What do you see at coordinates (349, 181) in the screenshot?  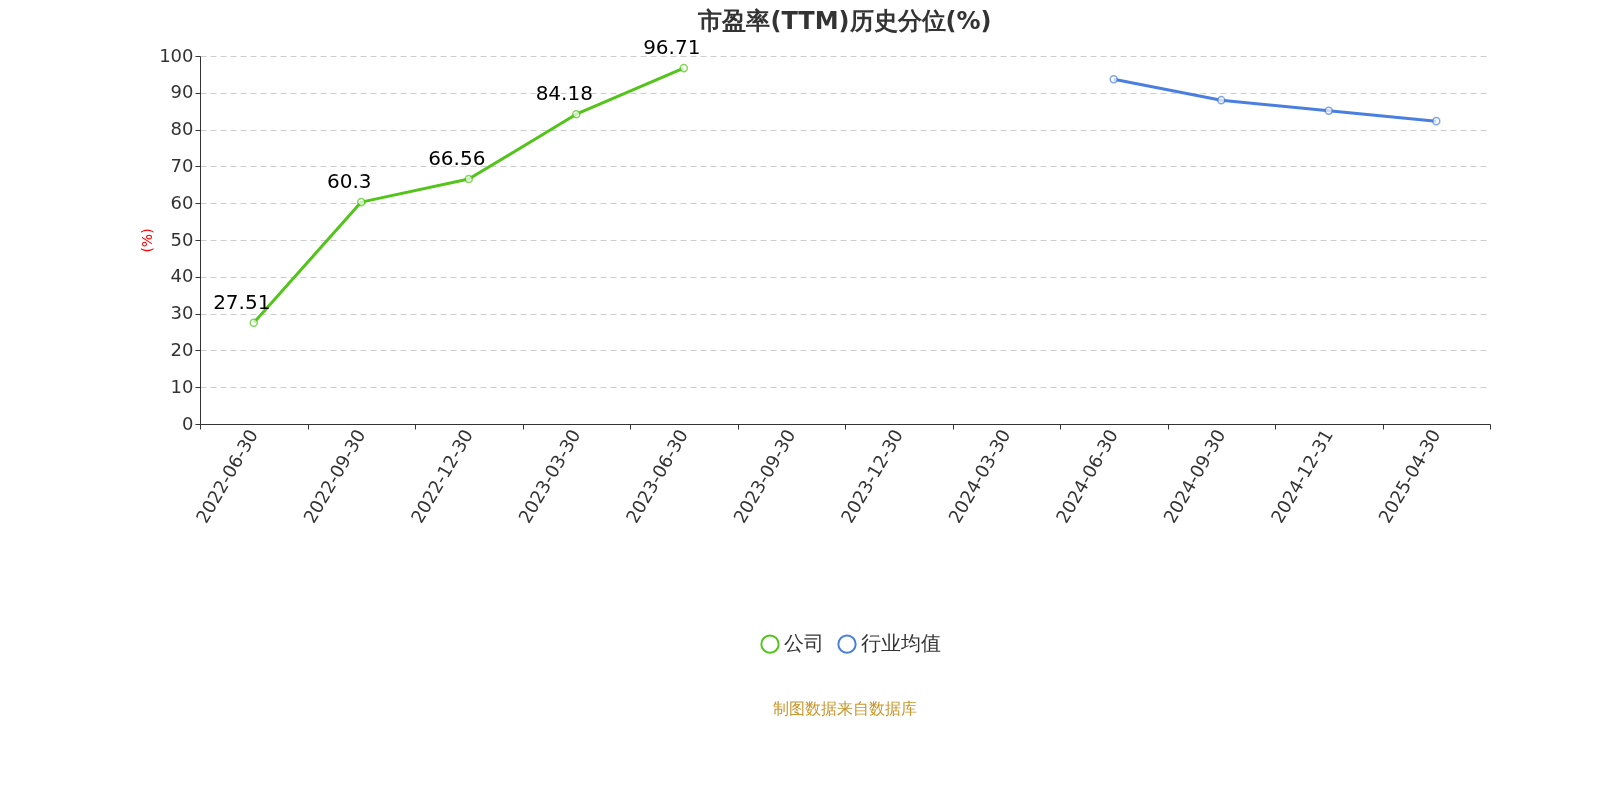 I see `data-label: 60.3` at bounding box center [349, 181].